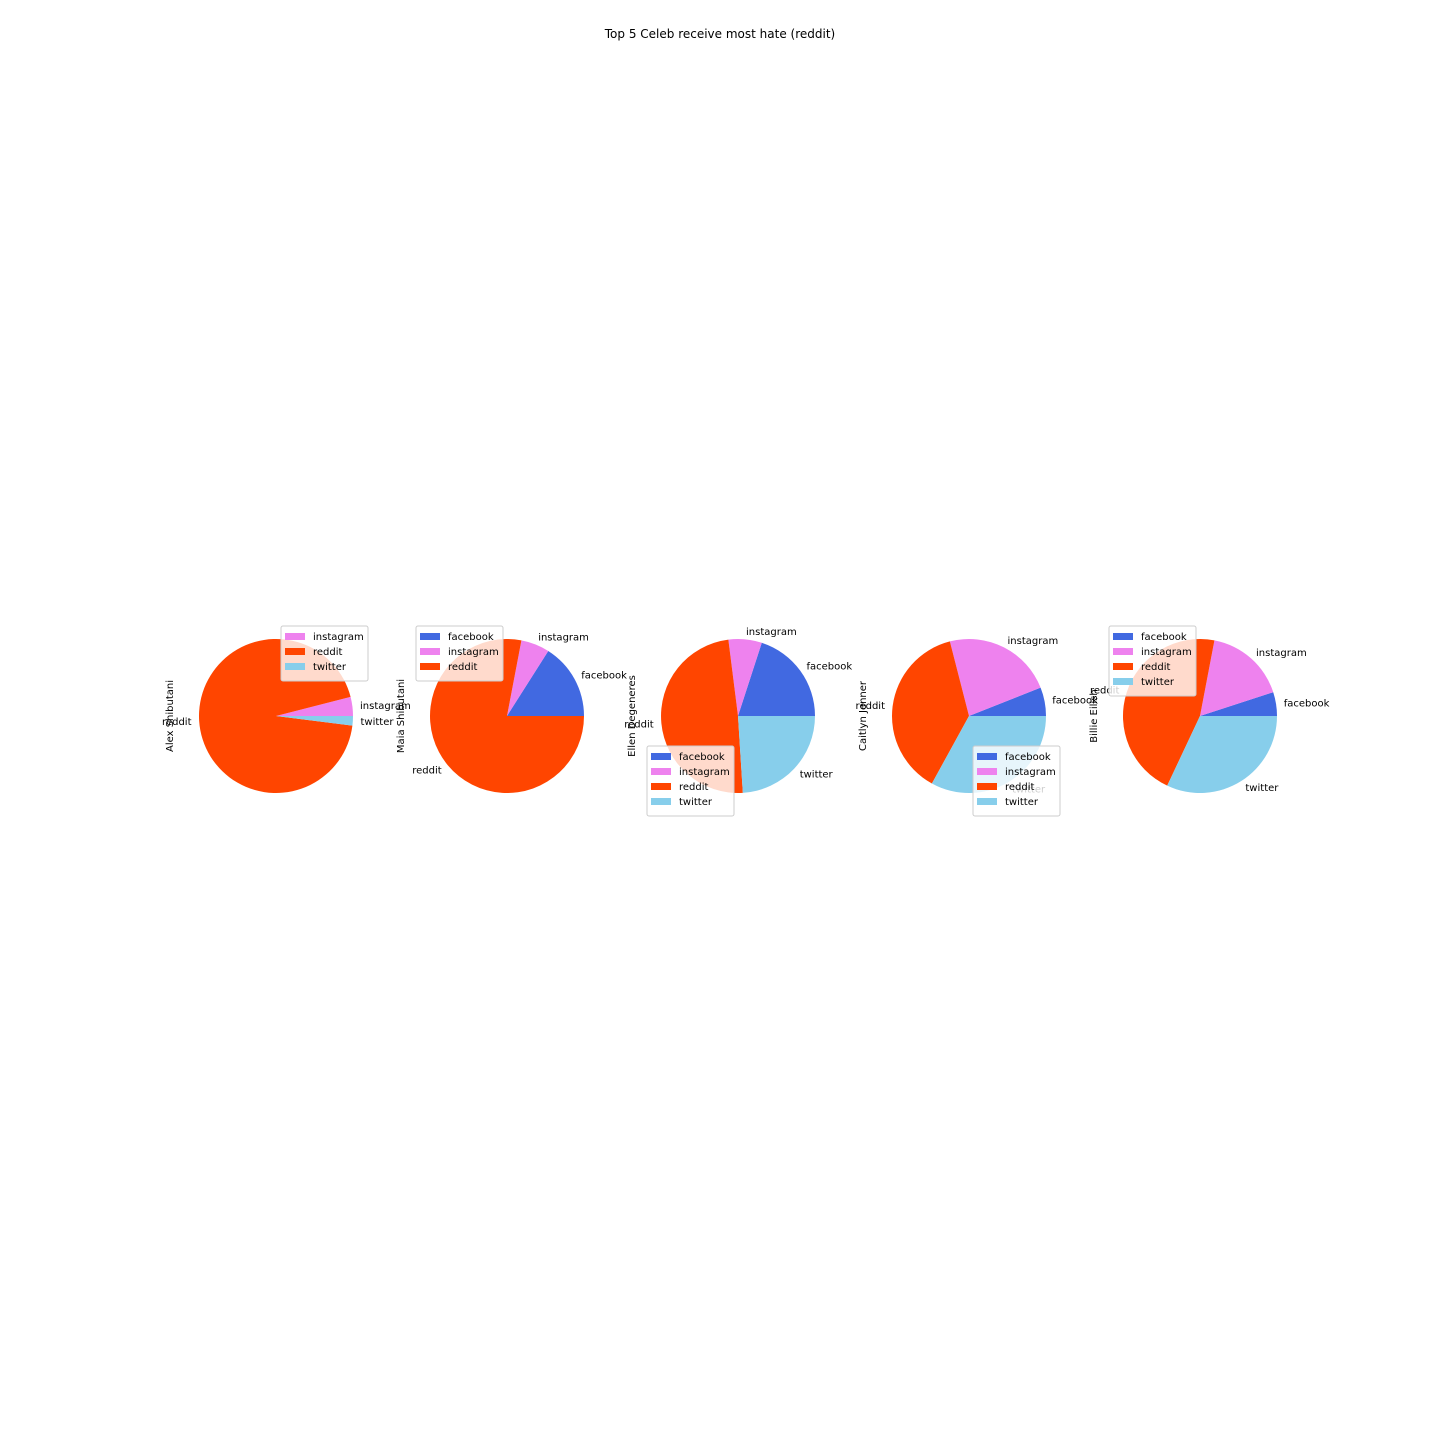 This screenshot has width=1440, height=1440. I want to click on pie-ylabel: Caitlyn Jenner, so click(863, 715).